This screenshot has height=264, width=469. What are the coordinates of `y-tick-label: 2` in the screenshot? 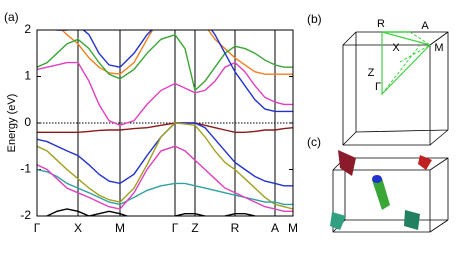 It's located at (27, 29).